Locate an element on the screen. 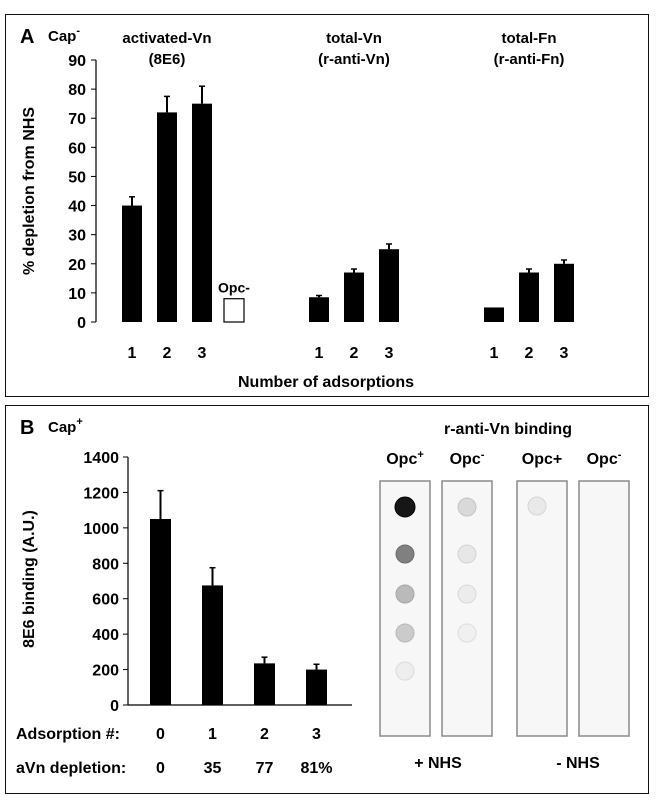 The width and height of the screenshot is (657, 800). lane-2-strip is located at coordinates (542, 608).